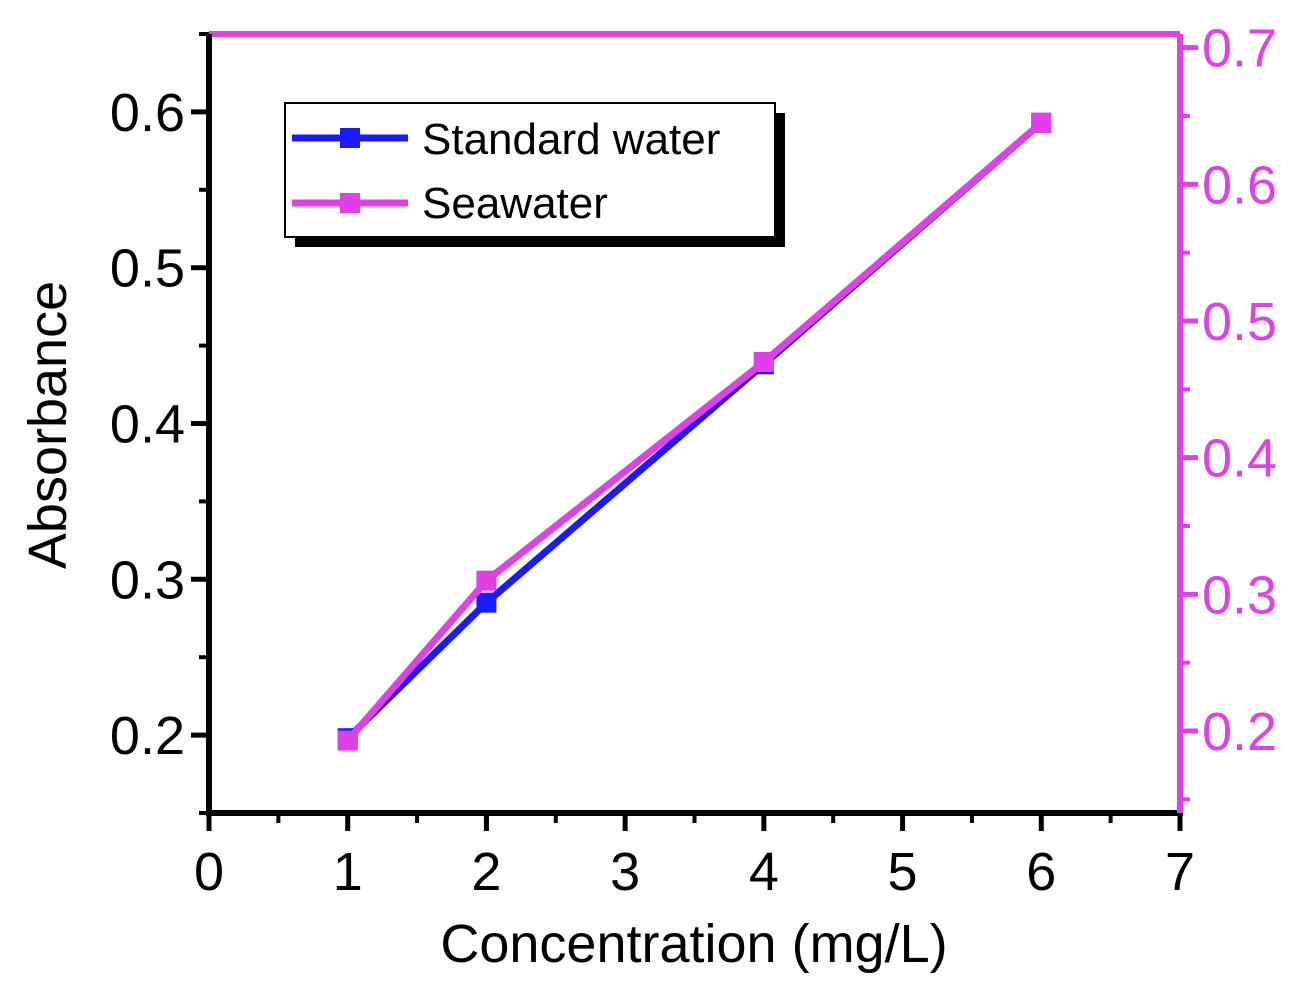  Describe the element at coordinates (147, 736) in the screenshot. I see `y-tick-label-0.2: 0.2` at that location.